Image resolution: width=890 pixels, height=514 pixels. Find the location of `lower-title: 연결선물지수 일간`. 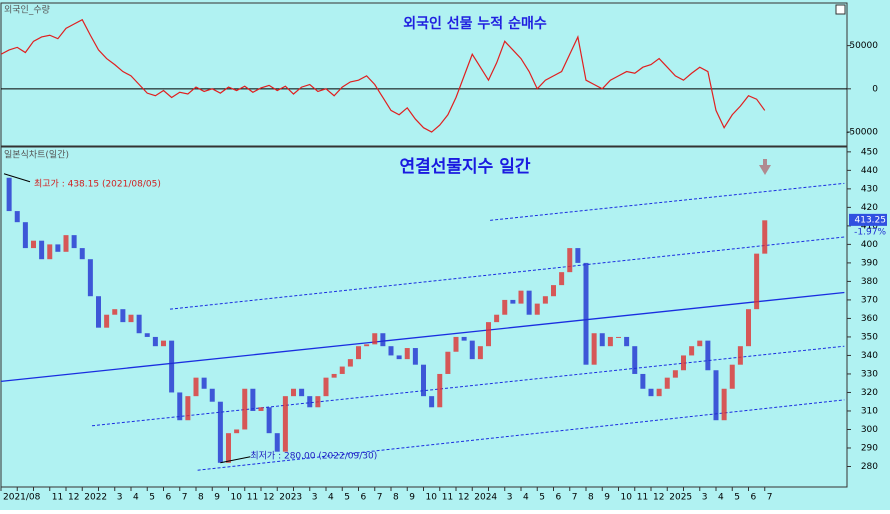

lower-title: 연결선물지수 일간 is located at coordinates (464, 167).